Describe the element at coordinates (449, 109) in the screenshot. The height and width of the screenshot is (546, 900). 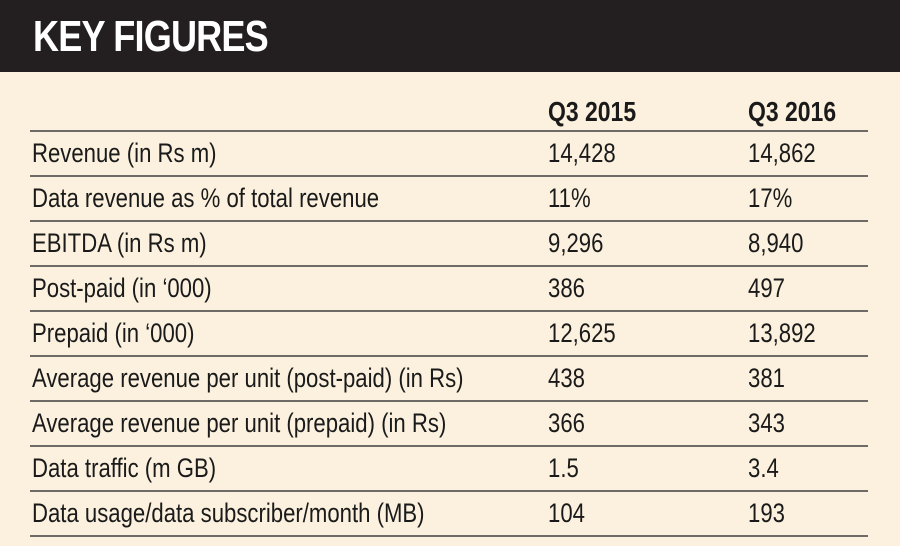
I see `table-header-row: Q3 2015 Q3 2016` at that location.